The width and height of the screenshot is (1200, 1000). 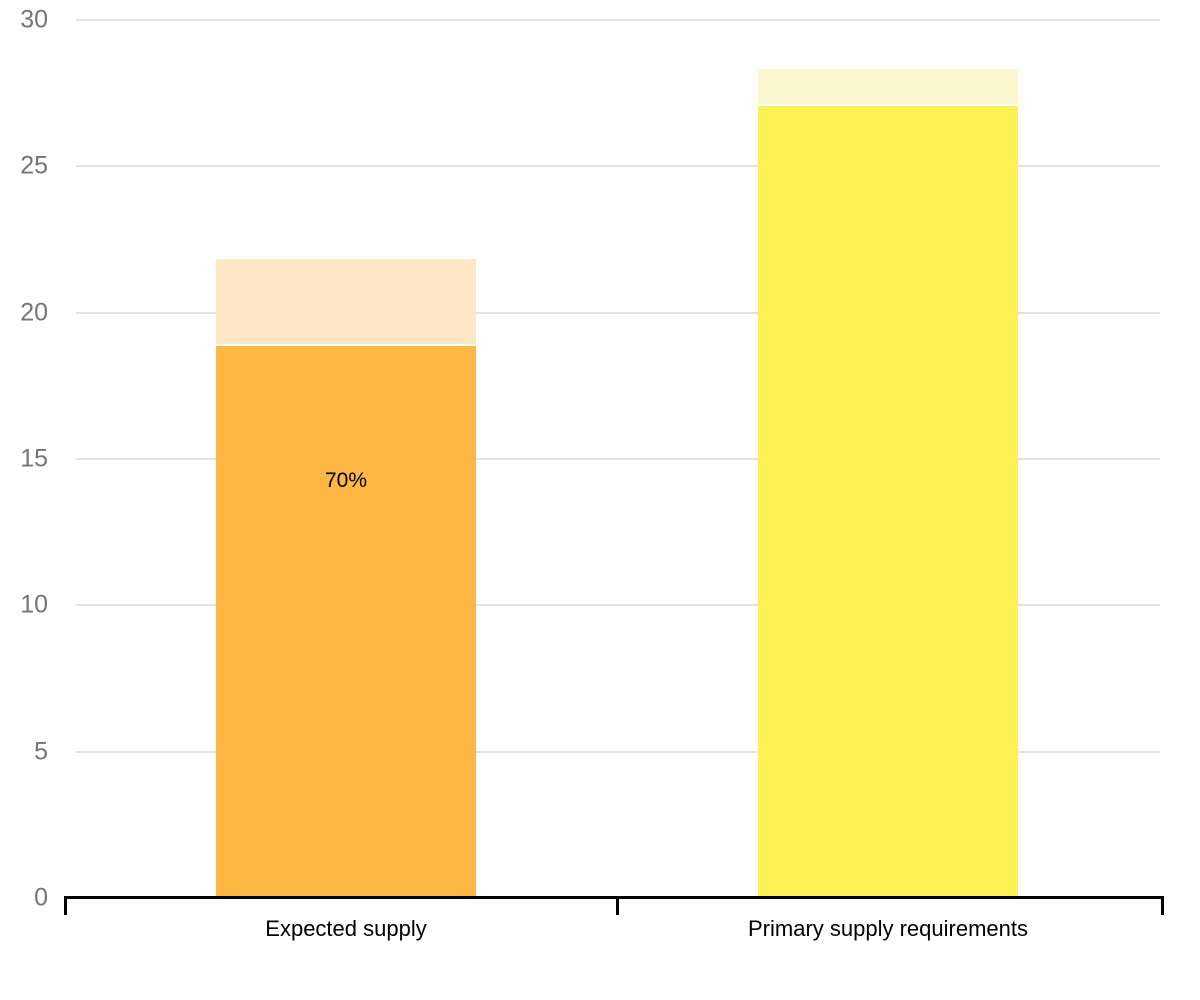 What do you see at coordinates (346, 928) in the screenshot?
I see `x-category-label-expected-supply: Expected supply` at bounding box center [346, 928].